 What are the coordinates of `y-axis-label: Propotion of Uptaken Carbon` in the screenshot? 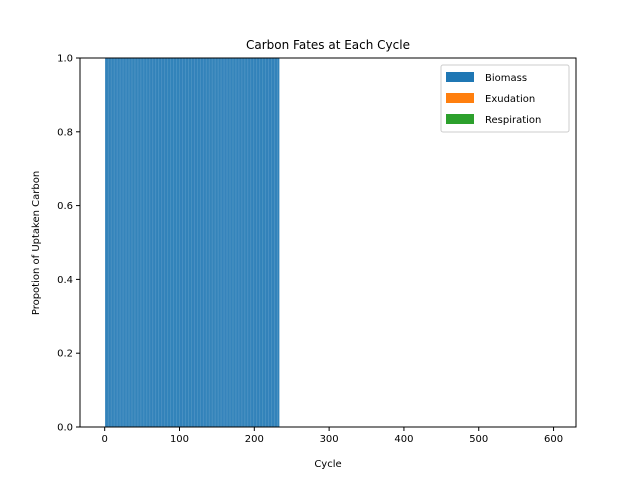 It's located at (36, 243).